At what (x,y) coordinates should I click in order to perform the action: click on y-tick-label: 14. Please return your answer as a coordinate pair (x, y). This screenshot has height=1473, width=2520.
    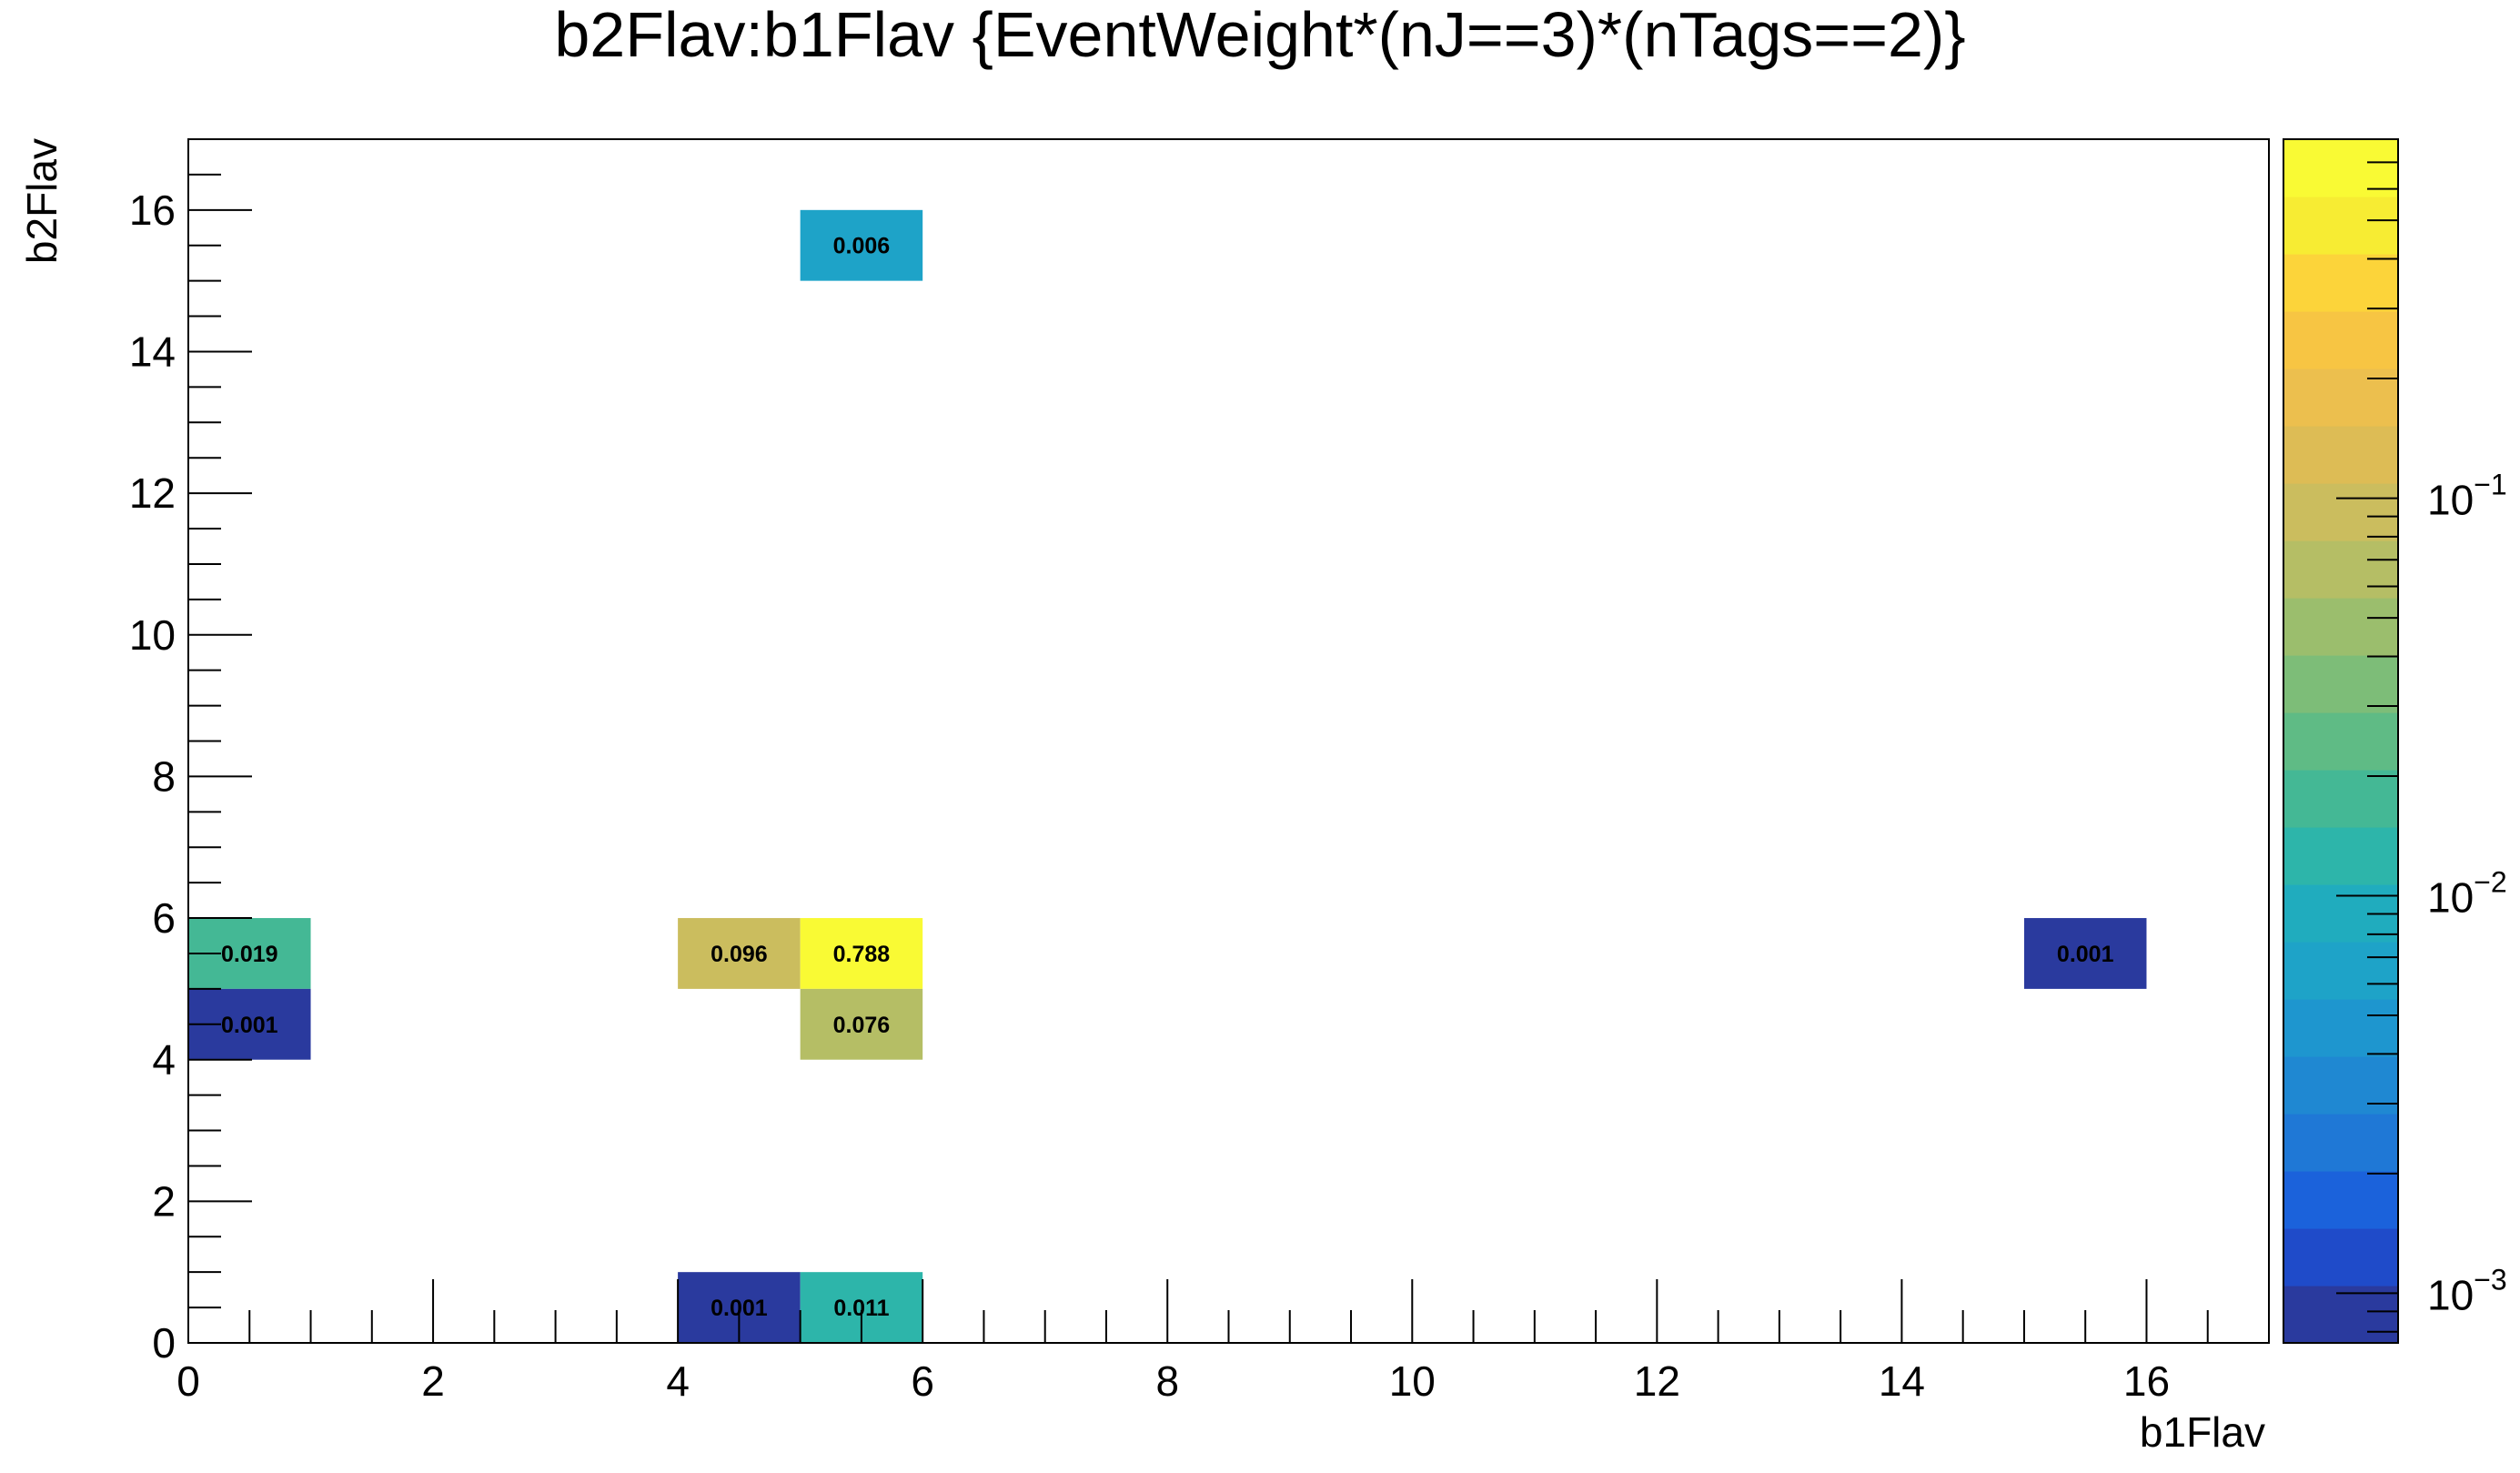
    Looking at the image, I should click on (153, 352).